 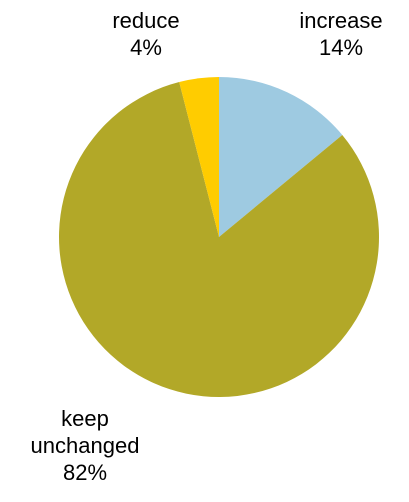 I want to click on pie-category-label: unchanged, so click(x=85, y=445).